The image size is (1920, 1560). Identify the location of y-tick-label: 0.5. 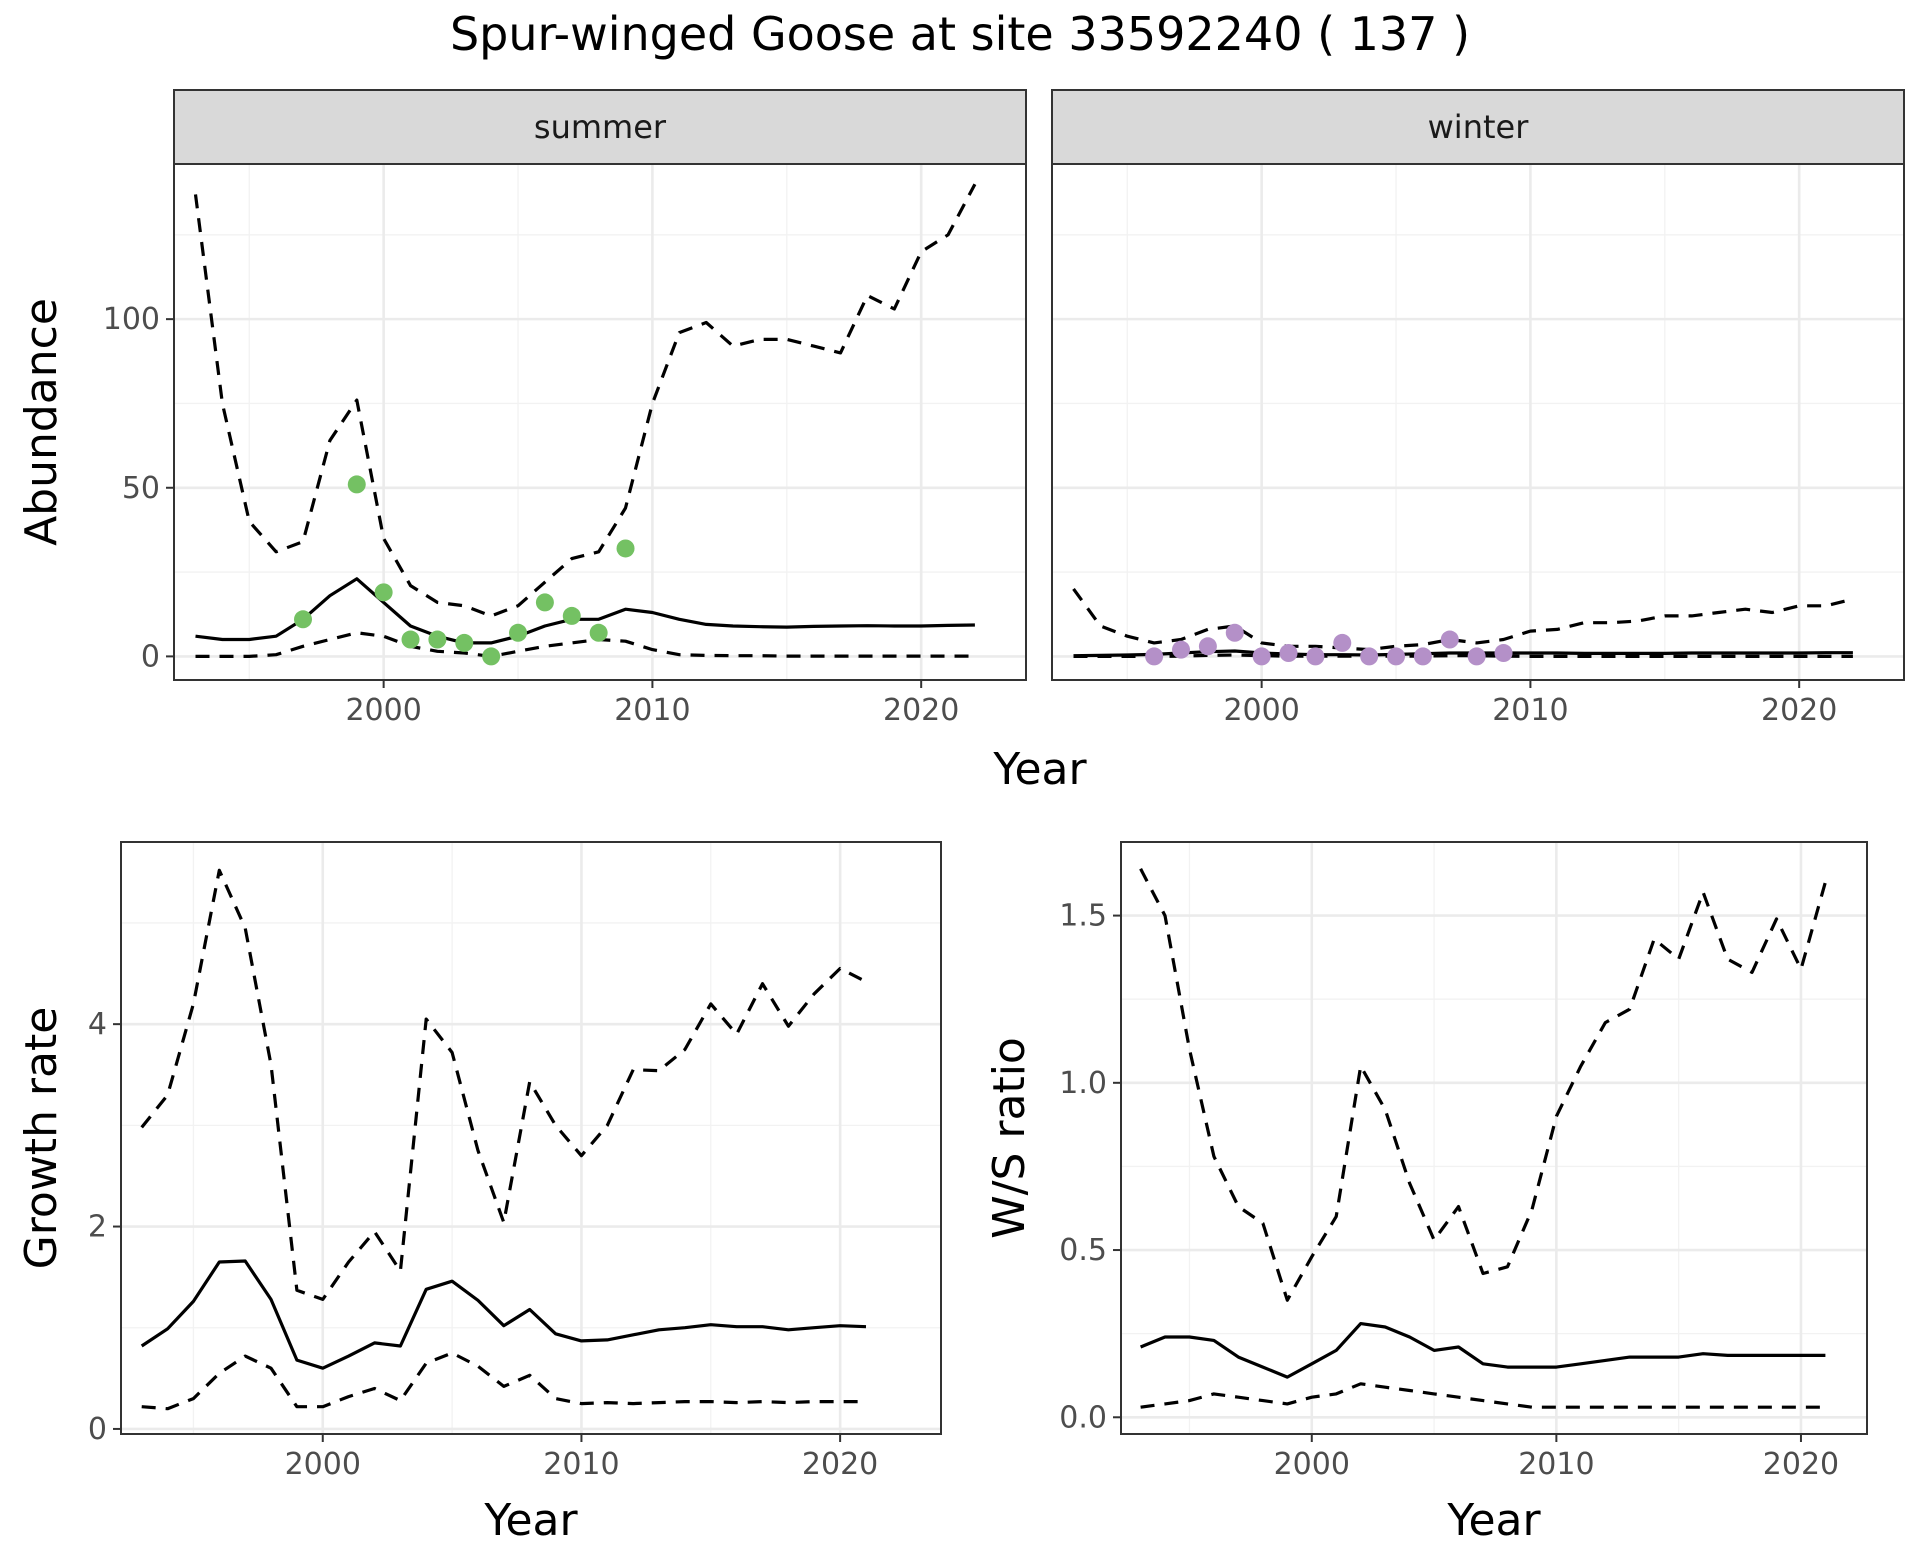
(1083, 1250).